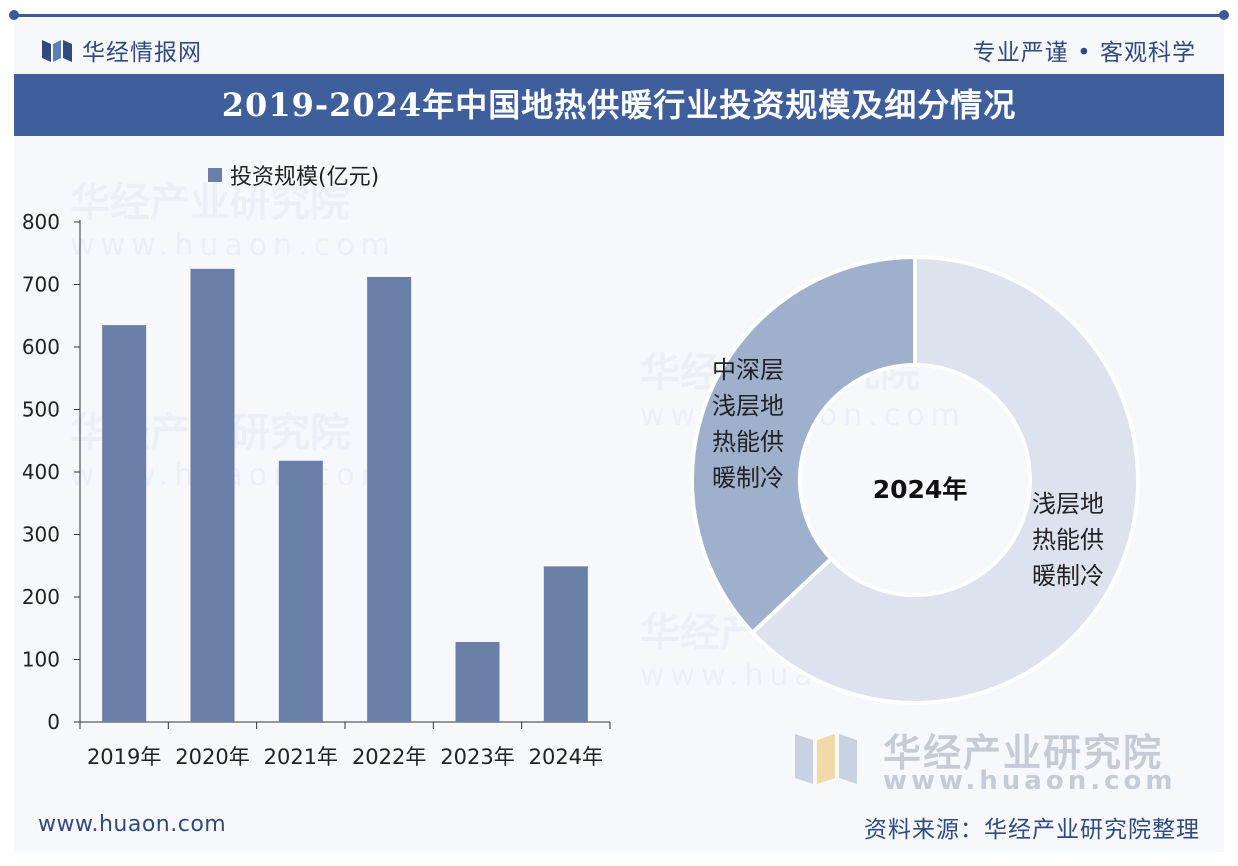 The width and height of the screenshot is (1238, 866). Describe the element at coordinates (619, 46) in the screenshot. I see `header: 华经情报网 专业严谨 • 客观科学` at that location.